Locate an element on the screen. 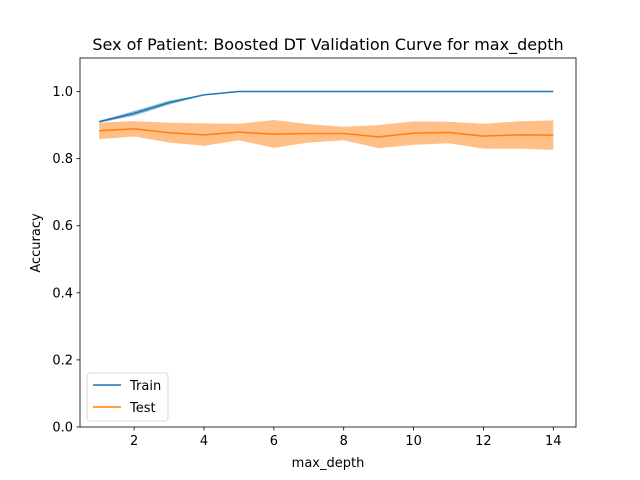  series-line-train is located at coordinates (326, 106).